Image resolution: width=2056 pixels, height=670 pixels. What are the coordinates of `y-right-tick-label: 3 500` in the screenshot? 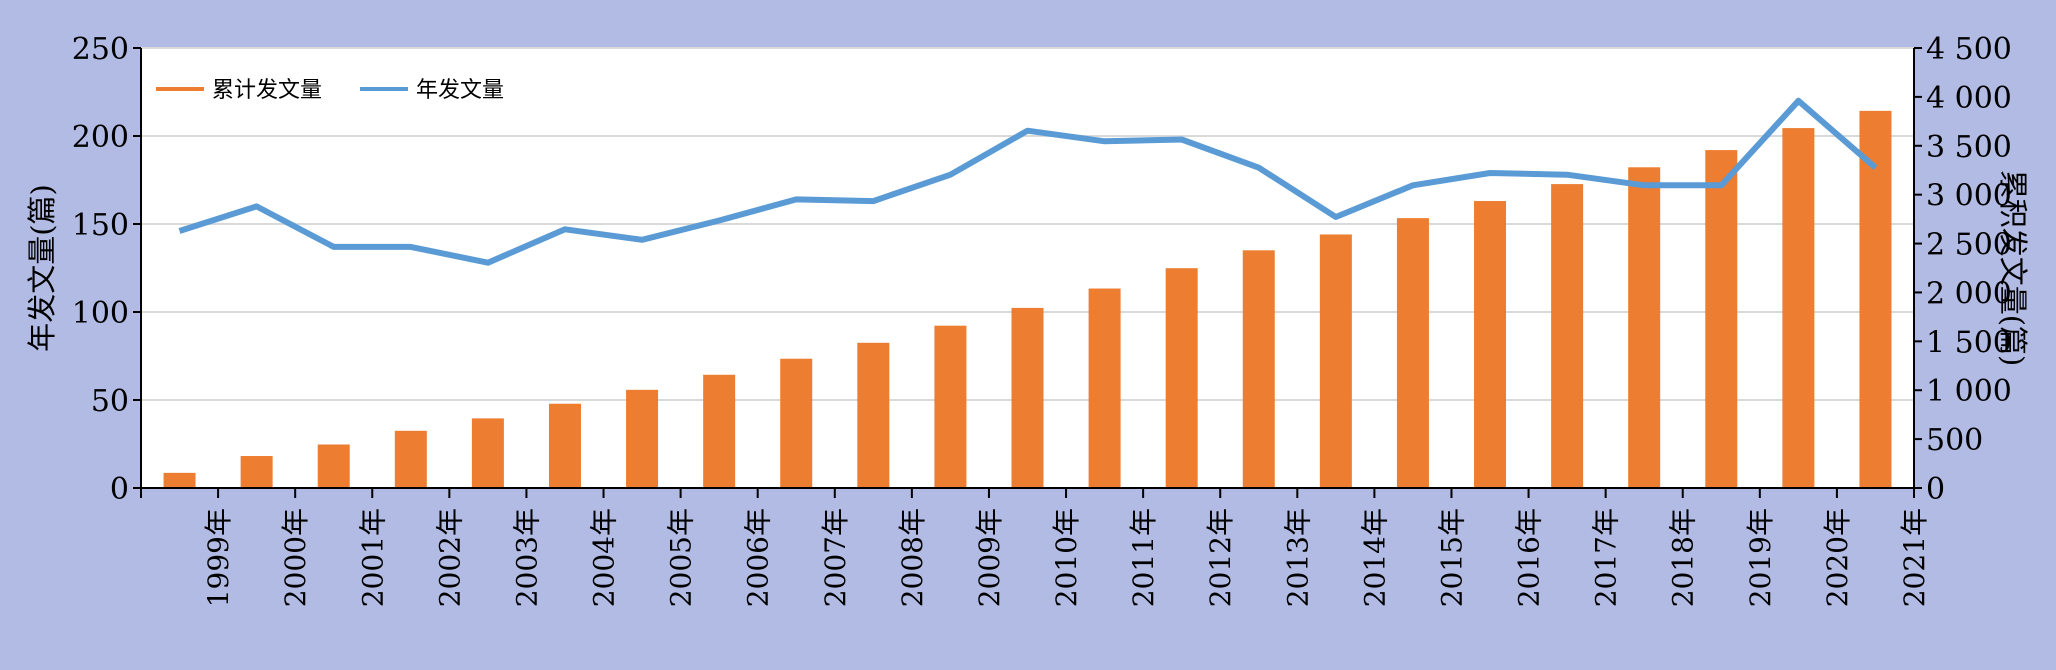 It's located at (1969, 147).